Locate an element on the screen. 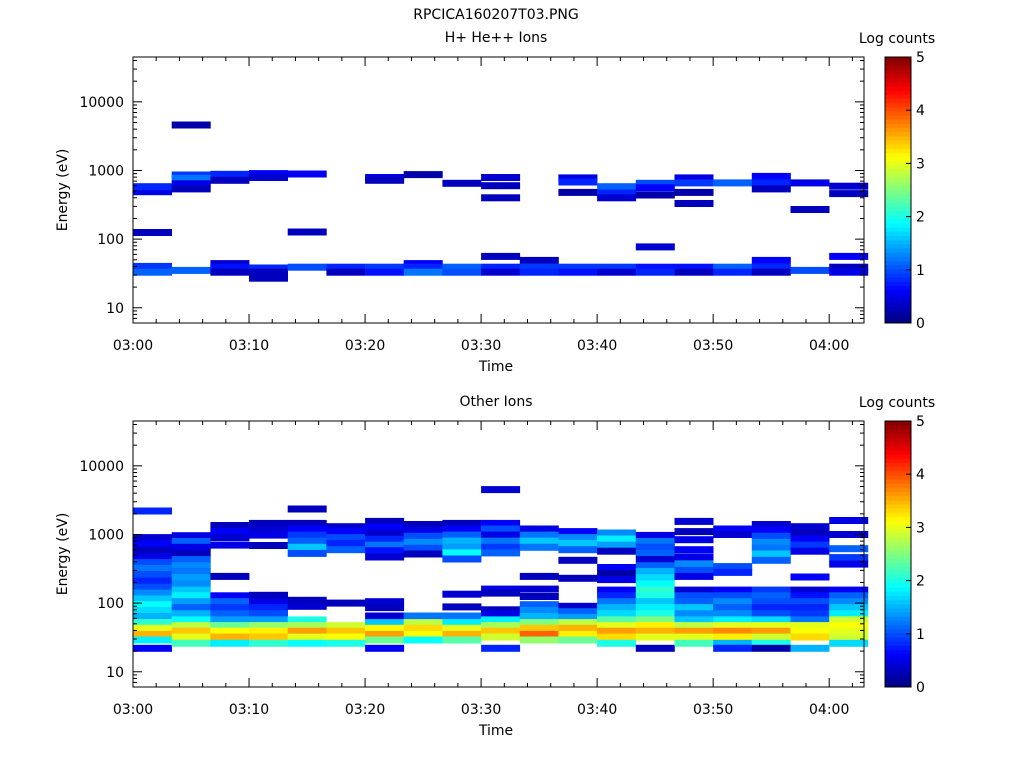 This screenshot has height=768, width=1024. x-tick-label: 03:10 is located at coordinates (249, 346).